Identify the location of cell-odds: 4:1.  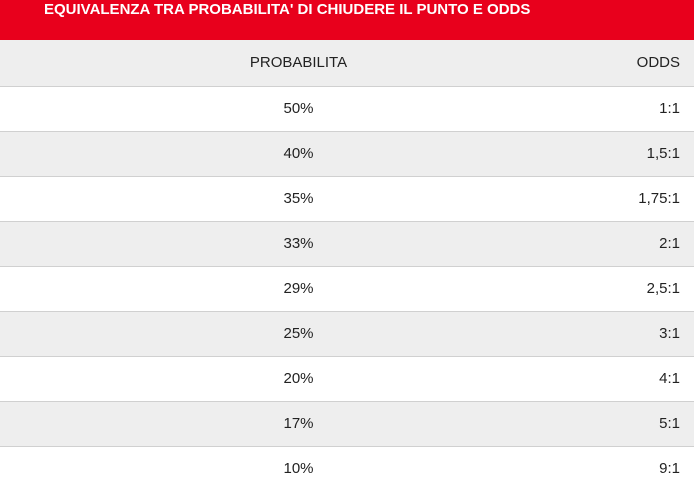
(669, 378).